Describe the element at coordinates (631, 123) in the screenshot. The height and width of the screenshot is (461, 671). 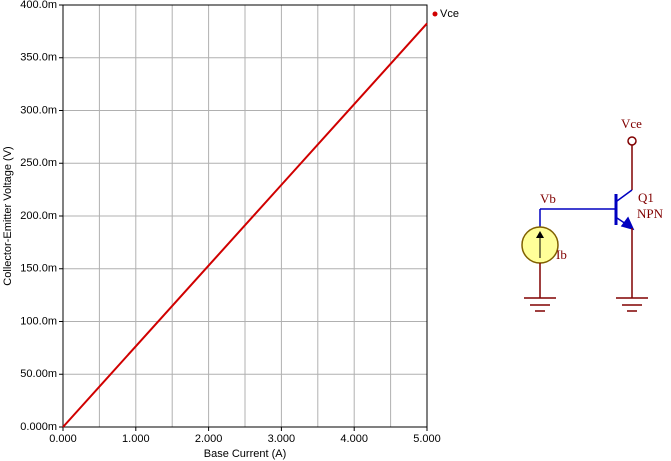
I see `node-label: Vce` at that location.